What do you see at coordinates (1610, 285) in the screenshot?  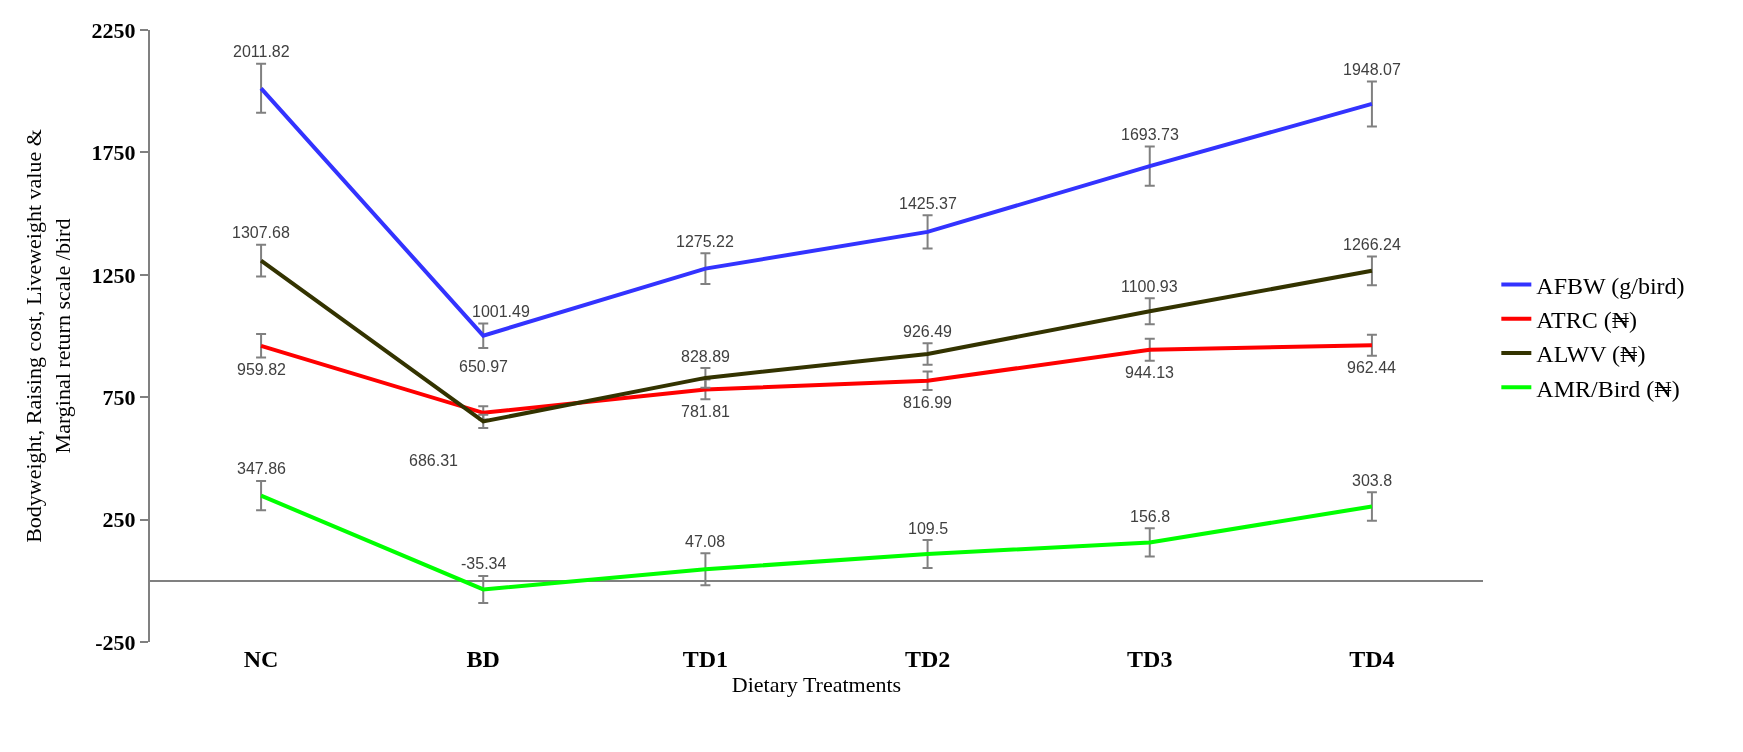 I see `legend-label: AFBW (g/bird)` at bounding box center [1610, 285].